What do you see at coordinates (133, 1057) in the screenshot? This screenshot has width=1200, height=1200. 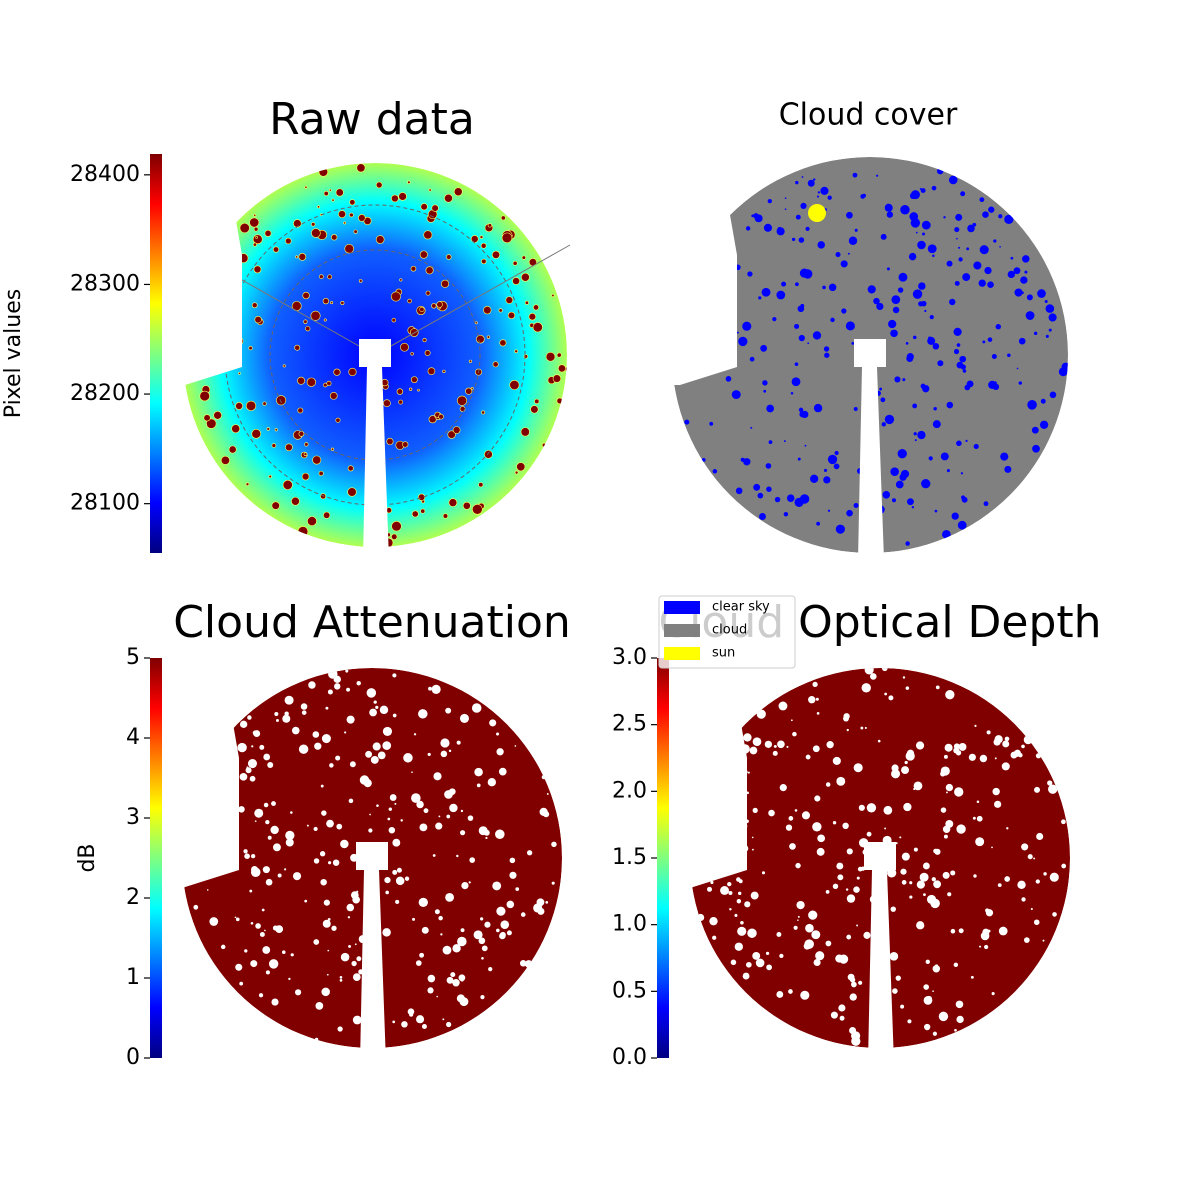 I see `colorbar-tick-label: 0` at bounding box center [133, 1057].